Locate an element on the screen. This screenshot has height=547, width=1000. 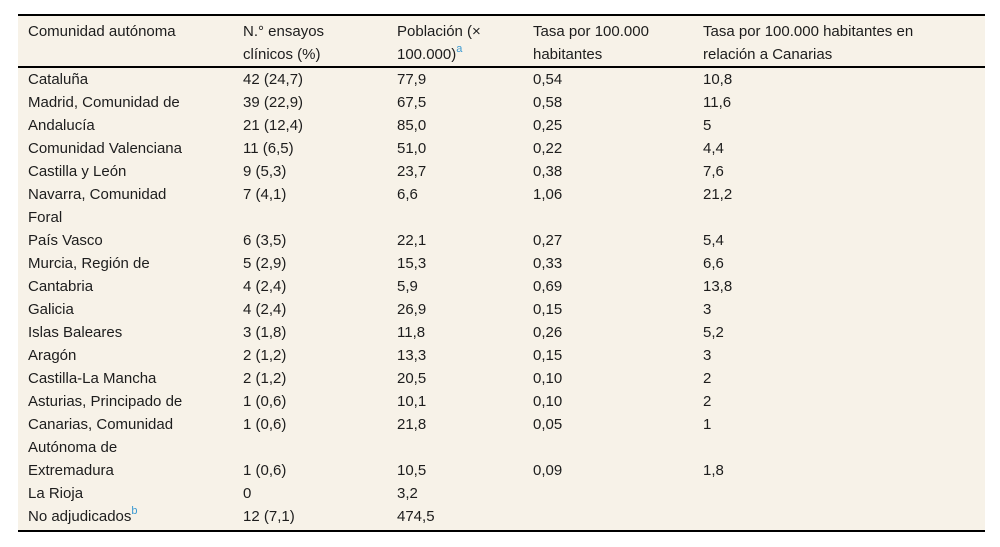
cell-ensayos: 21 (12,4) is located at coordinates (273, 125).